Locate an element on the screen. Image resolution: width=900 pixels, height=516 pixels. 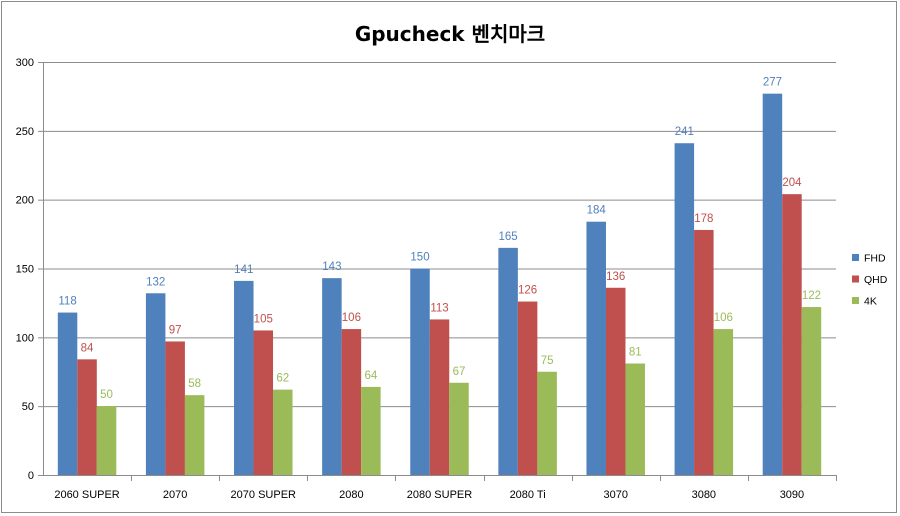
data-label: 67 is located at coordinates (459, 372).